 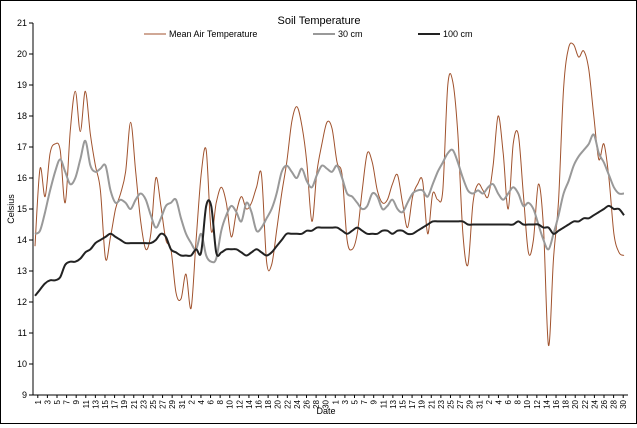 What do you see at coordinates (22, 333) in the screenshot?
I see `y-tick-label: 11` at bounding box center [22, 333].